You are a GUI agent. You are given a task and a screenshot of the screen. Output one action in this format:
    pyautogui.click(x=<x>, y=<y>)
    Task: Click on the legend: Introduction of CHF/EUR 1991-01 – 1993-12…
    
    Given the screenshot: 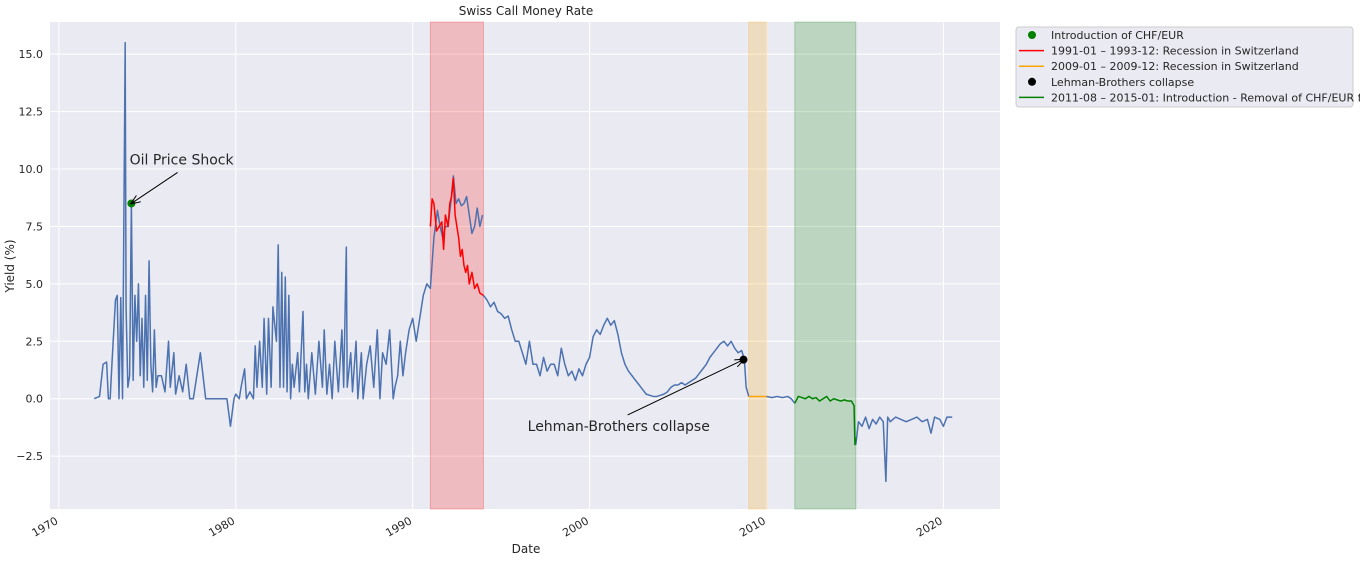 What is the action you would take?
    pyautogui.click(x=1187, y=67)
    